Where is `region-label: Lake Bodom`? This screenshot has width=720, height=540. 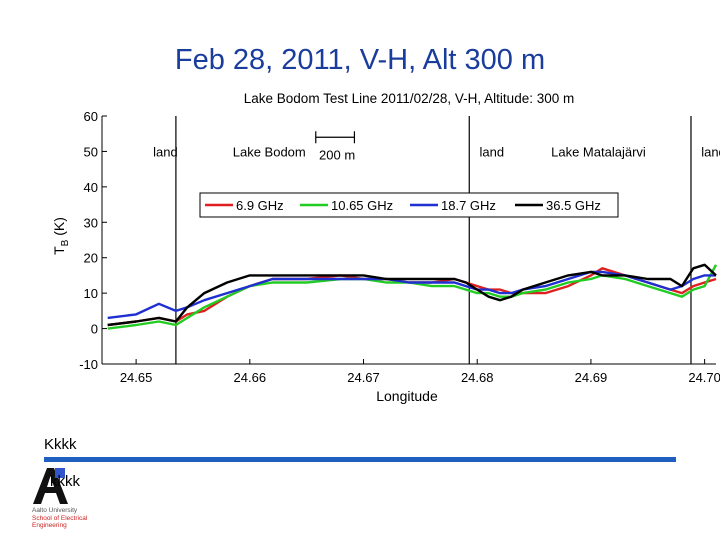 region-label: Lake Bodom is located at coordinates (269, 152).